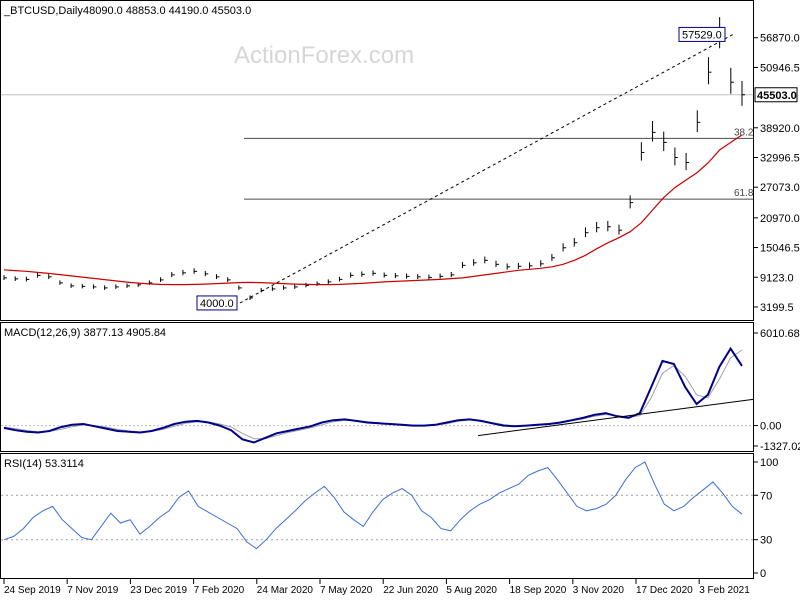 This screenshot has width=800, height=605. I want to click on price-y-label: 20970.0, so click(780, 219).